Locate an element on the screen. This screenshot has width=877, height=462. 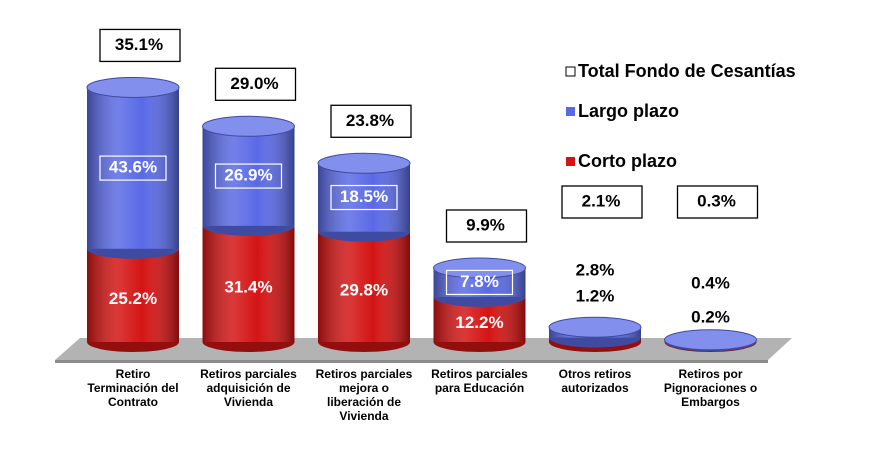
legend-label: Total Fondo de Cesantías is located at coordinates (687, 71).